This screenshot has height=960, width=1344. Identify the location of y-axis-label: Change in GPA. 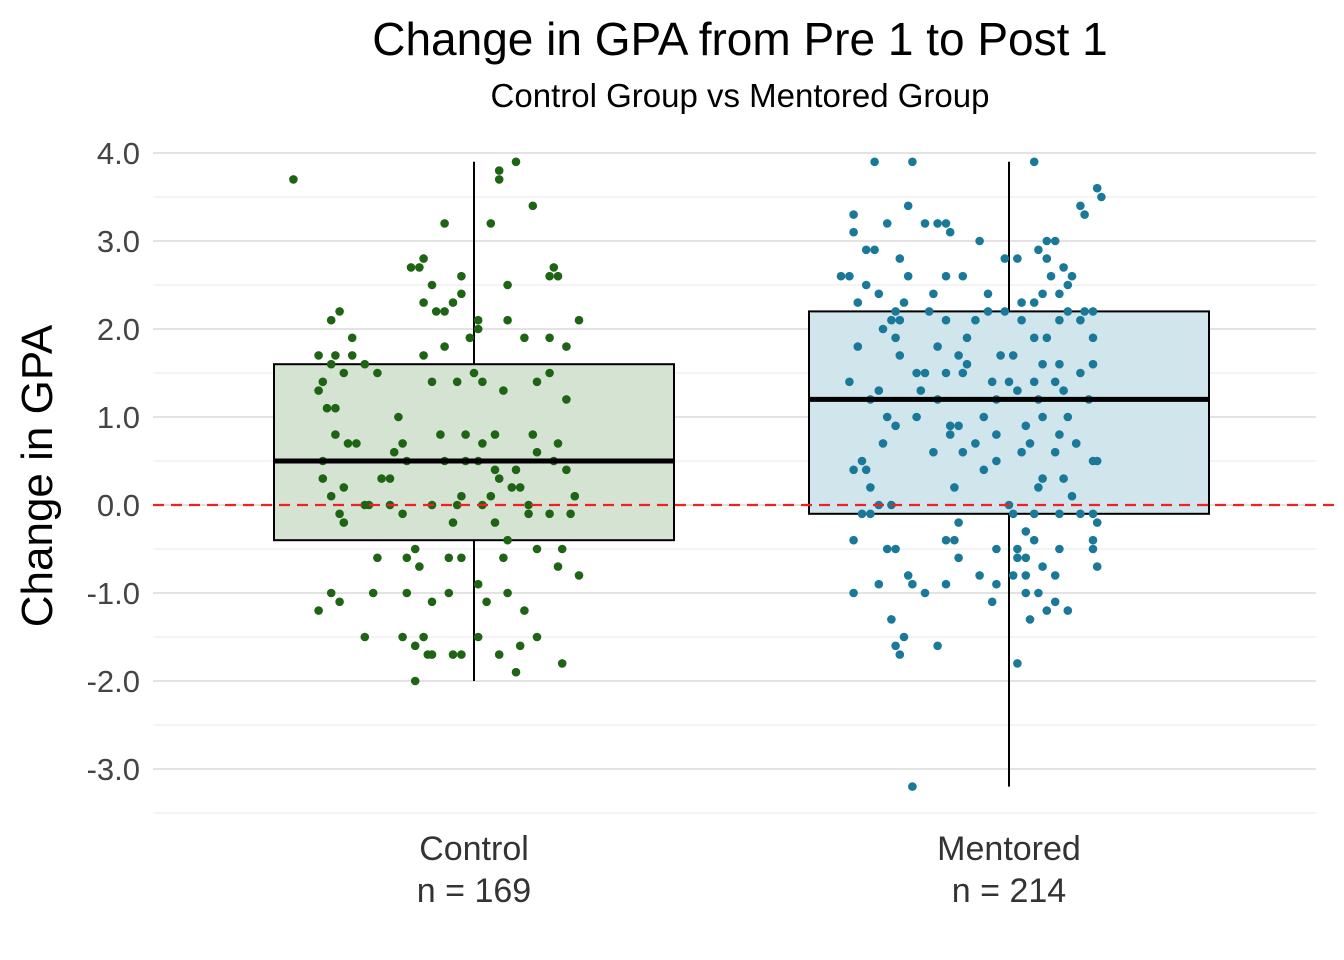
(37, 475).